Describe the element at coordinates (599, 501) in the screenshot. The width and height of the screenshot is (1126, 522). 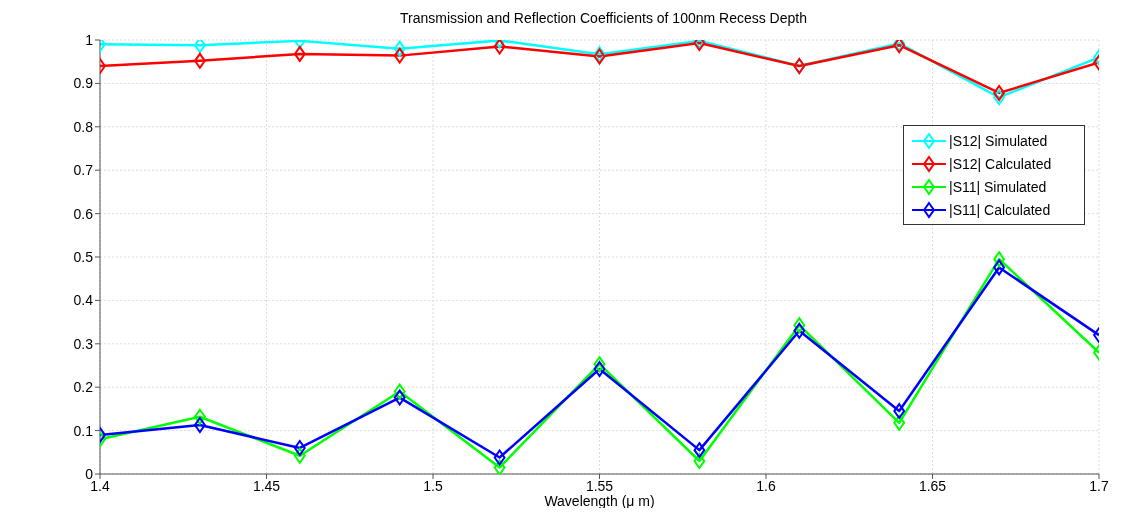
I see `x-axis-title: Wavelength (μ m)` at that location.